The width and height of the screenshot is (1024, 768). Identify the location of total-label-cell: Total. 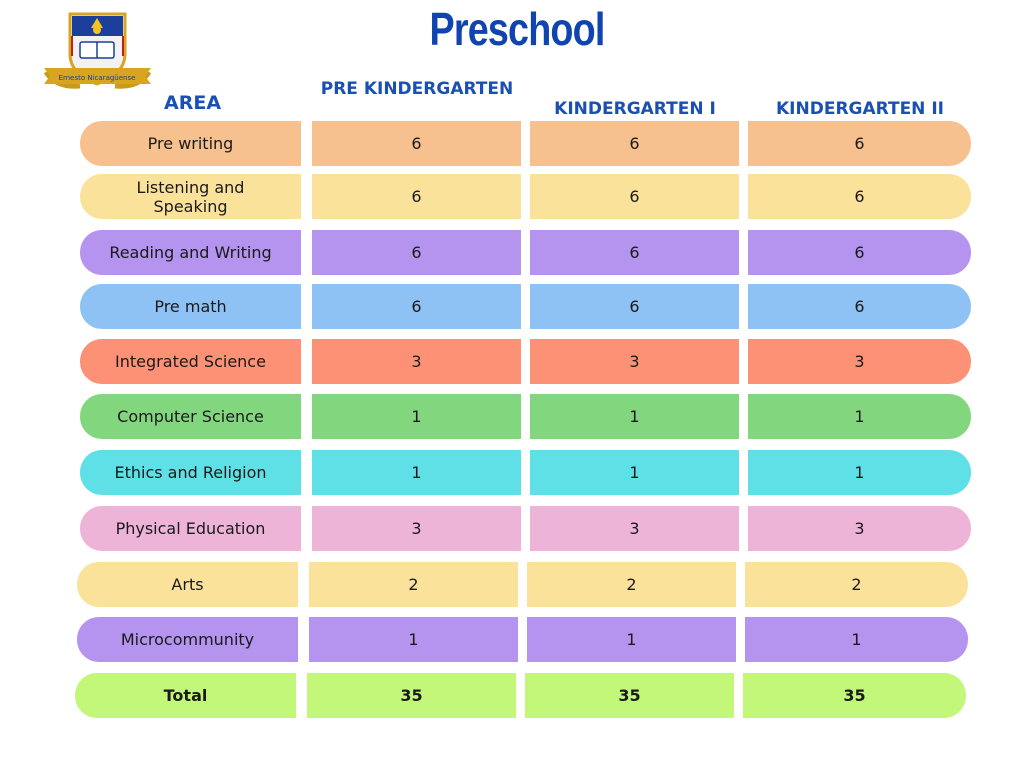
(185, 695).